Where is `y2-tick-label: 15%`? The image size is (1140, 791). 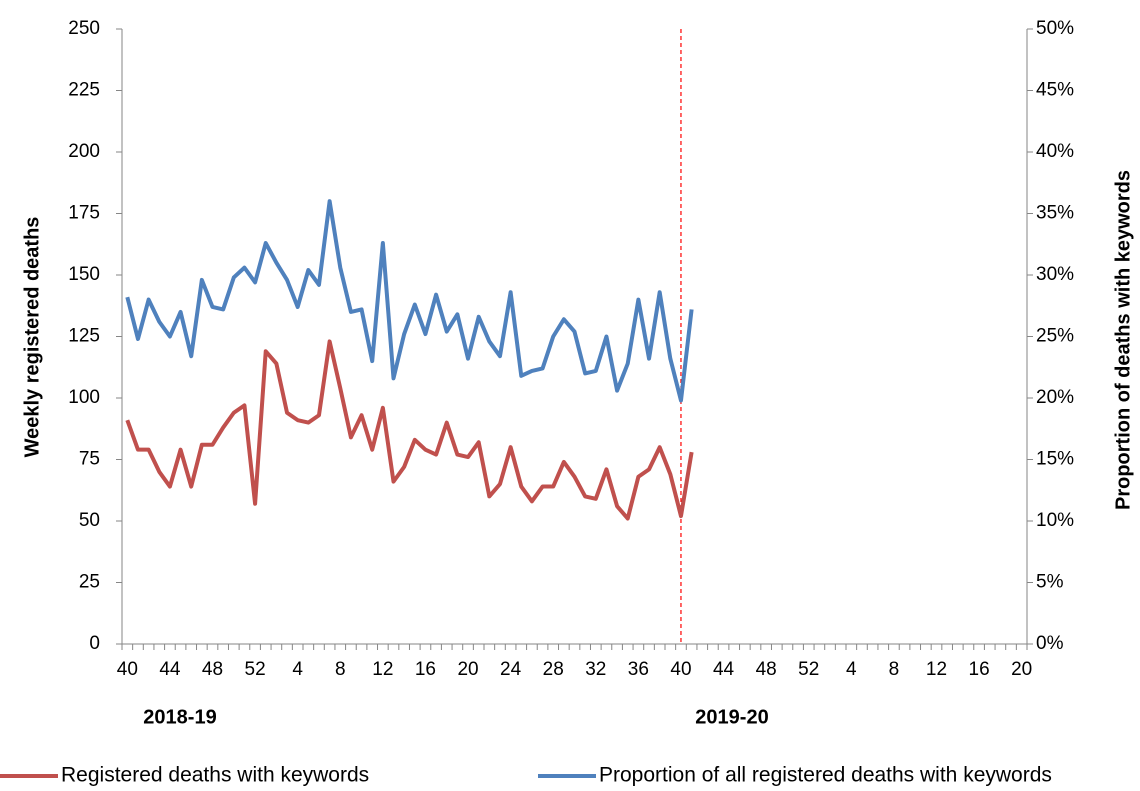 y2-tick-label: 15% is located at coordinates (1055, 459).